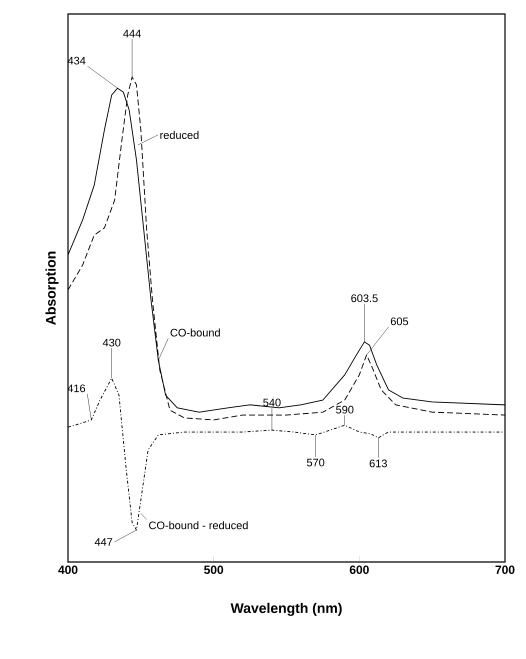 The width and height of the screenshot is (526, 659). Describe the element at coordinates (378, 464) in the screenshot. I see `annotation: 613` at that location.